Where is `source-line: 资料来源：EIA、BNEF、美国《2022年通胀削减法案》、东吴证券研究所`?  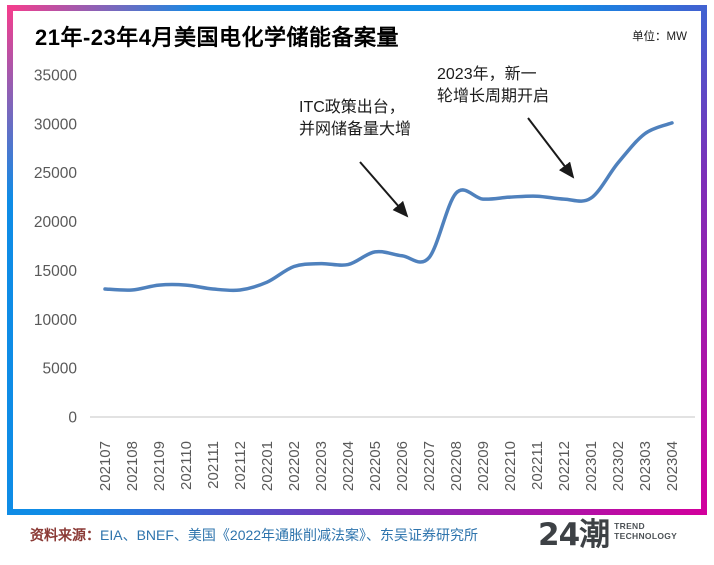 source-line: 资料来源：EIA、BNEF、美国《2022年通胀削减法案》、东吴证券研究所 is located at coordinates (254, 535).